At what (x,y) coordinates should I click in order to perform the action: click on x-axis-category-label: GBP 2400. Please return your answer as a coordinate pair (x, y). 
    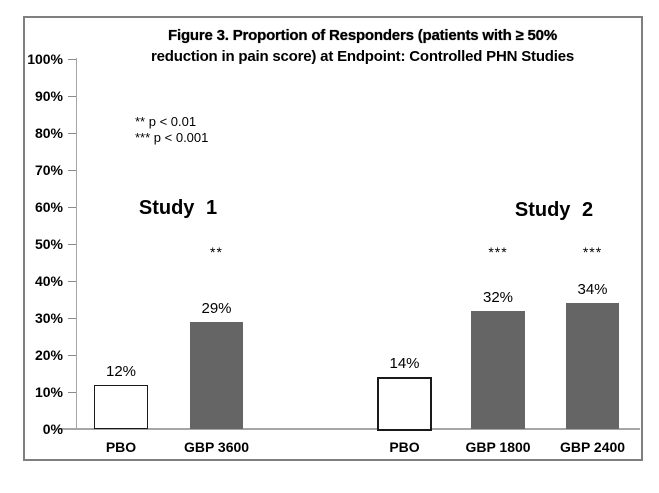
    Looking at the image, I should click on (592, 447).